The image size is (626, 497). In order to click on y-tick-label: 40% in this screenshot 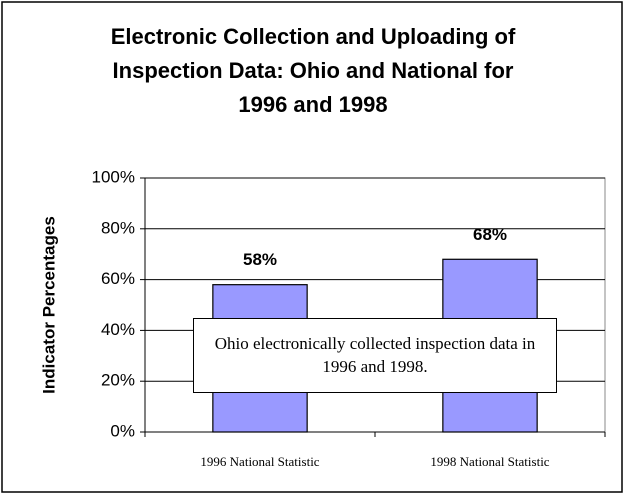, I will do `click(118, 329)`.